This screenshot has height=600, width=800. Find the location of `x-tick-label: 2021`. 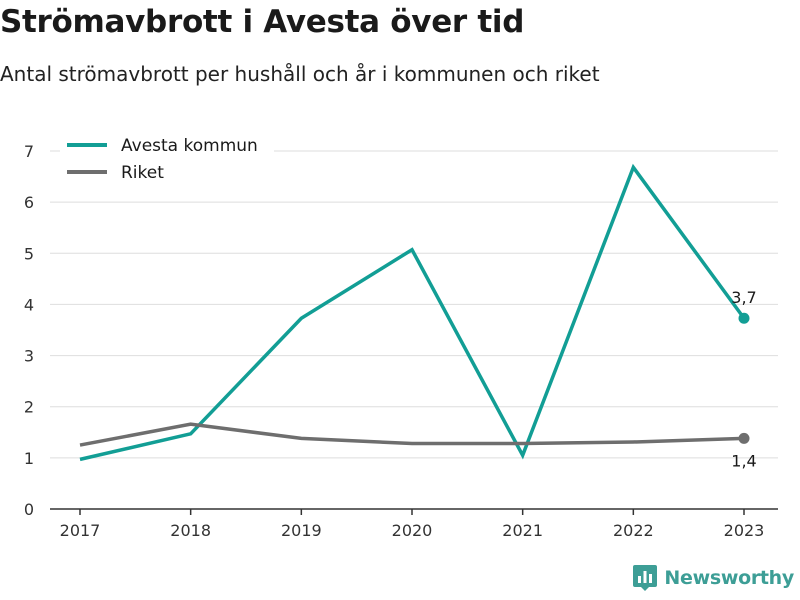

x-tick-label: 2021 is located at coordinates (522, 530).